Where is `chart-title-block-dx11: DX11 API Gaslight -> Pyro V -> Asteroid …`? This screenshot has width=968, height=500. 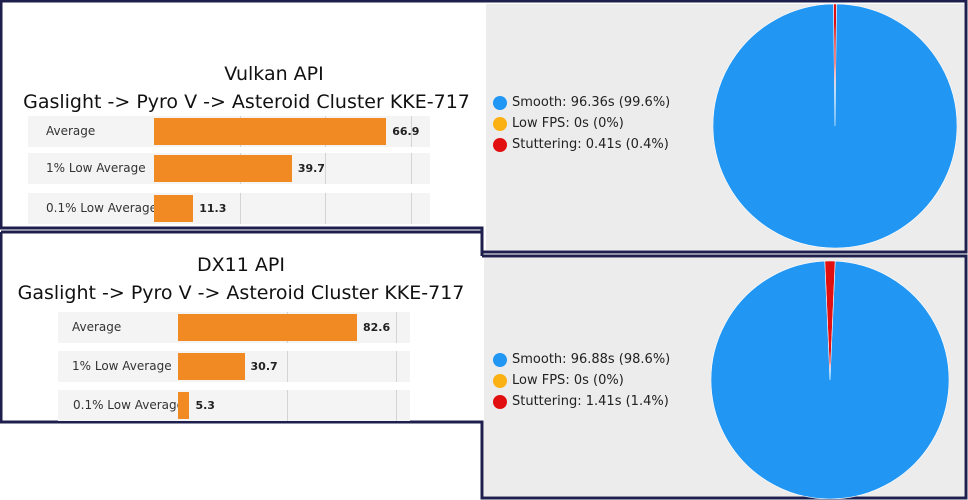 chart-title-block-dx11: DX11 API Gaslight -> Pyro V -> Asteroid … is located at coordinates (241, 279).